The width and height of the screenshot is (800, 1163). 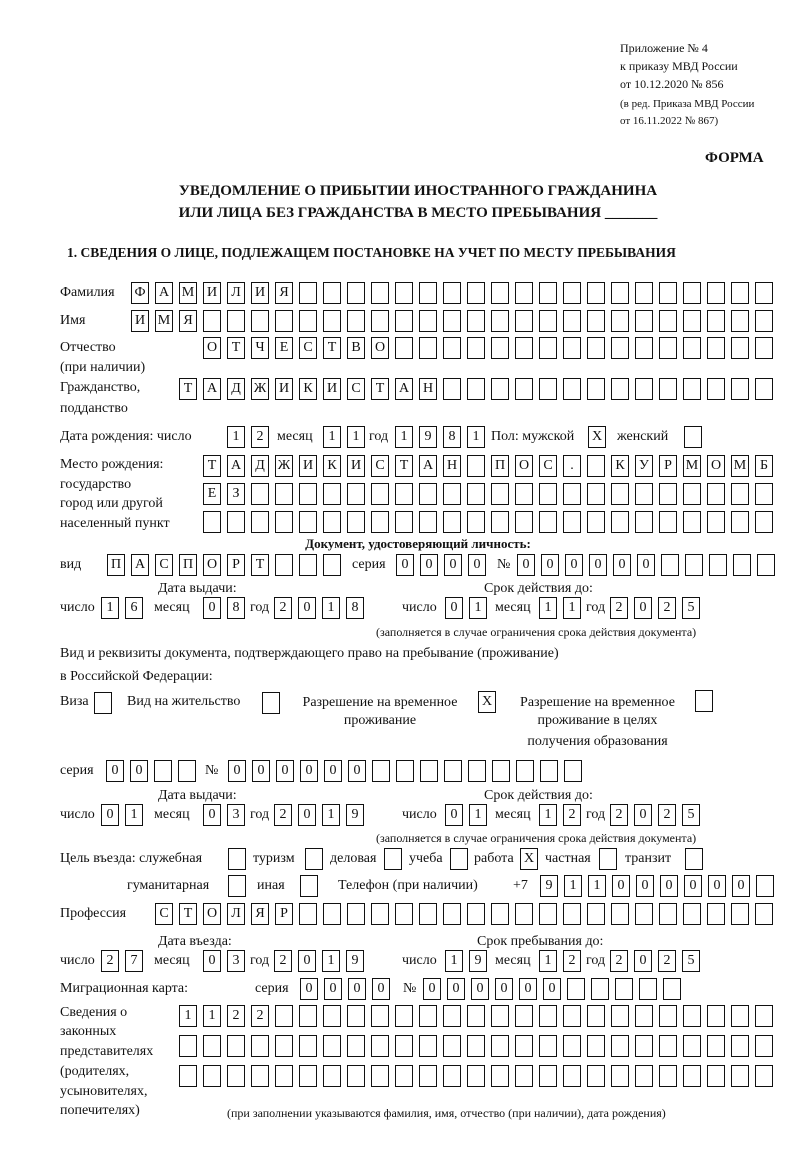 What do you see at coordinates (452, 437) in the screenshot?
I see `char-box: 8` at bounding box center [452, 437].